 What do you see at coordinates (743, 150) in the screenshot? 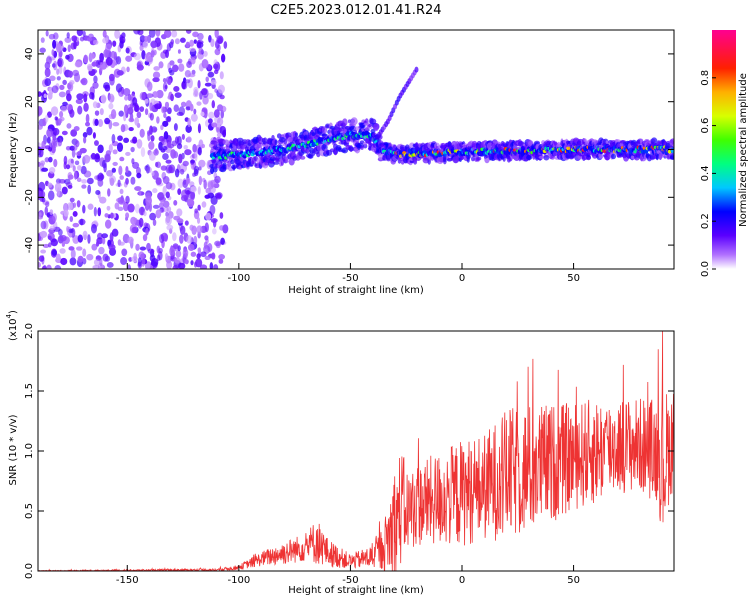
I see `colorbar-label: Normalized spectral amplitude` at bounding box center [743, 150].